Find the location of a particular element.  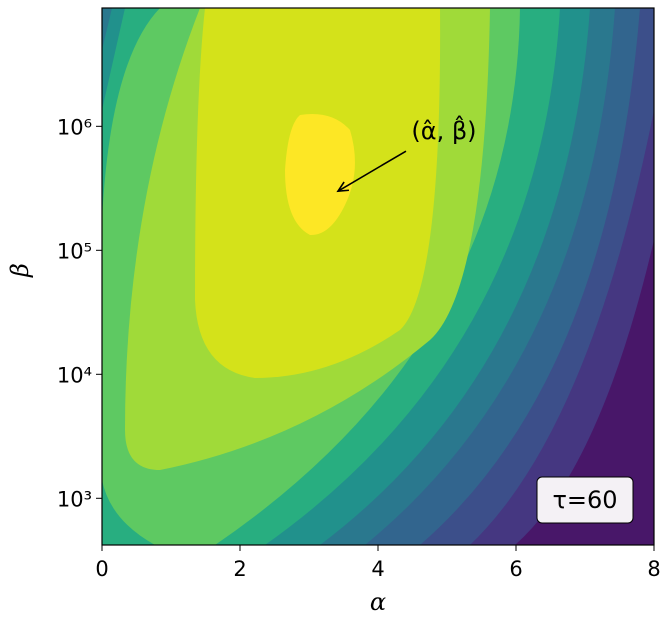

annotation: τ=60 is located at coordinates (584, 500).